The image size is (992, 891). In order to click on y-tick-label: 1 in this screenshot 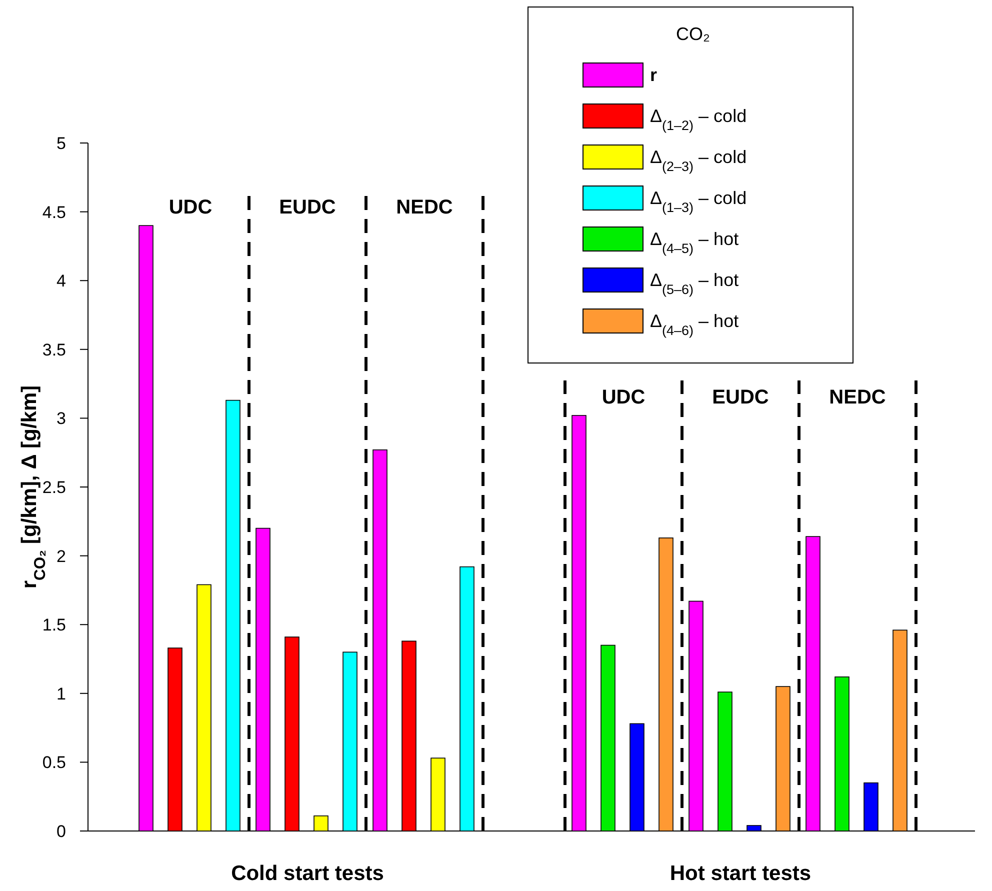, I will do `click(61, 694)`.